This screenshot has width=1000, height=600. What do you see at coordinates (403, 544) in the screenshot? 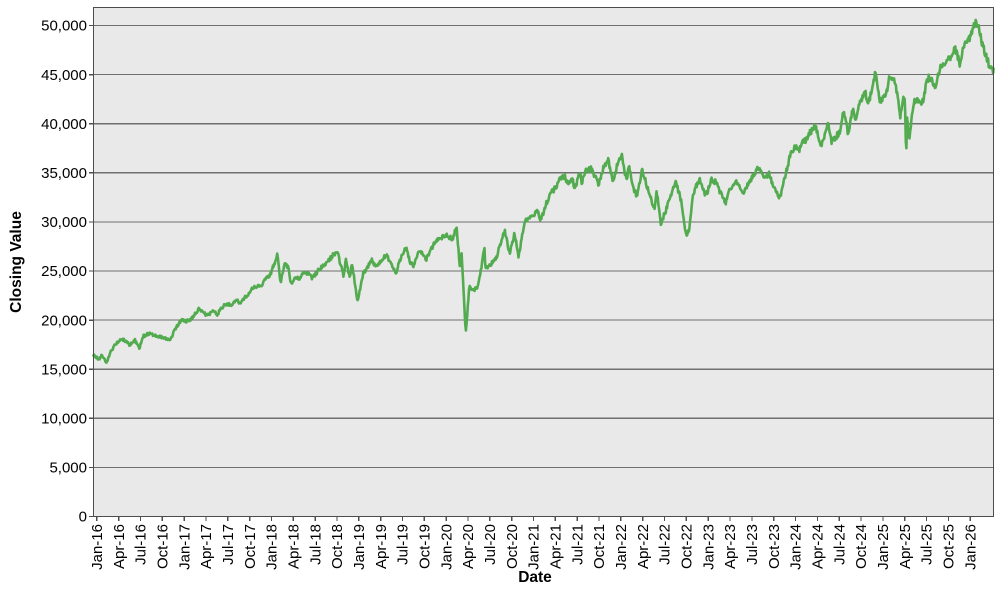
I see `x-tick-label: Jul-19` at bounding box center [403, 544].